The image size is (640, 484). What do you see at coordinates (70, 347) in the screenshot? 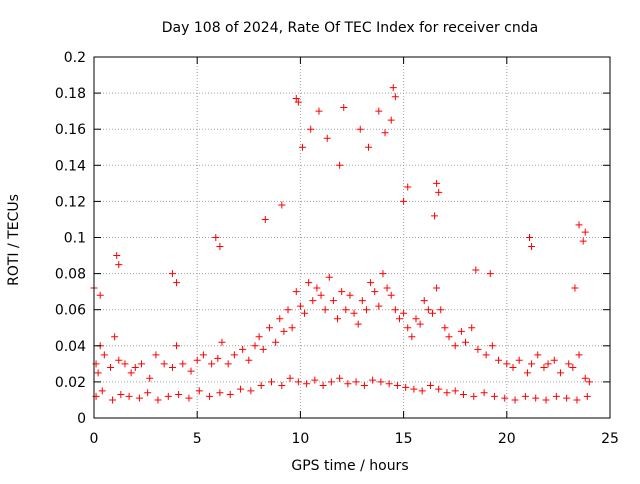
I see `y-tick-label: 0.04` at bounding box center [70, 347].